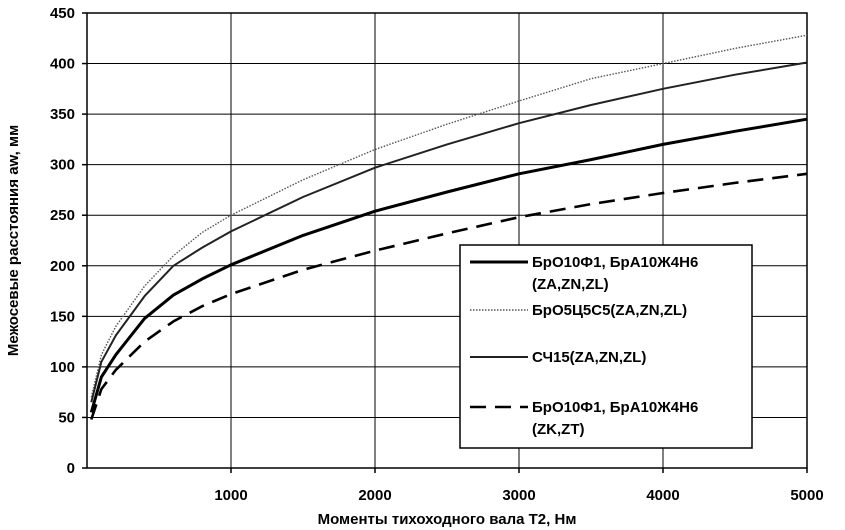 The image size is (845, 530). Describe the element at coordinates (589, 357) in the screenshot. I see `legend-label-3: СЧ15(ZA,ZN,ZL)` at that location.